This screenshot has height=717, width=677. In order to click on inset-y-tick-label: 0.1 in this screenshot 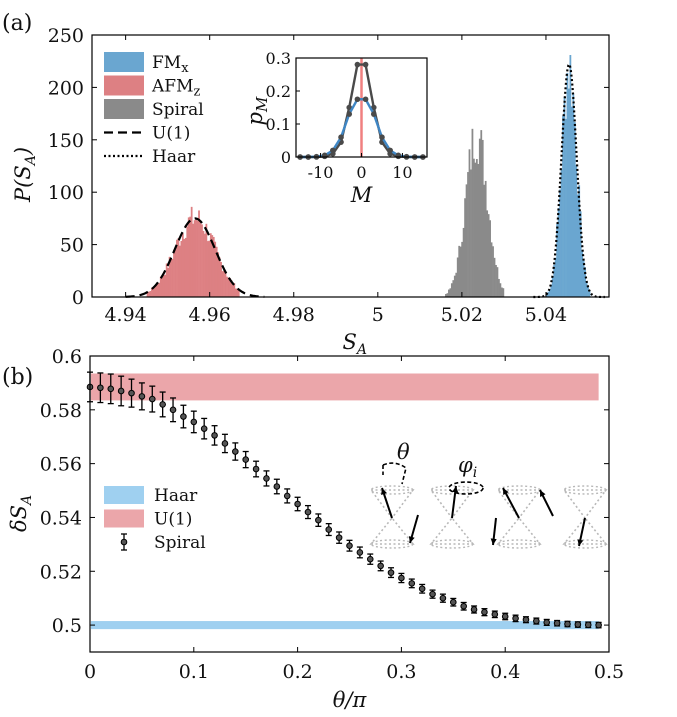, I will do `click(278, 124)`.